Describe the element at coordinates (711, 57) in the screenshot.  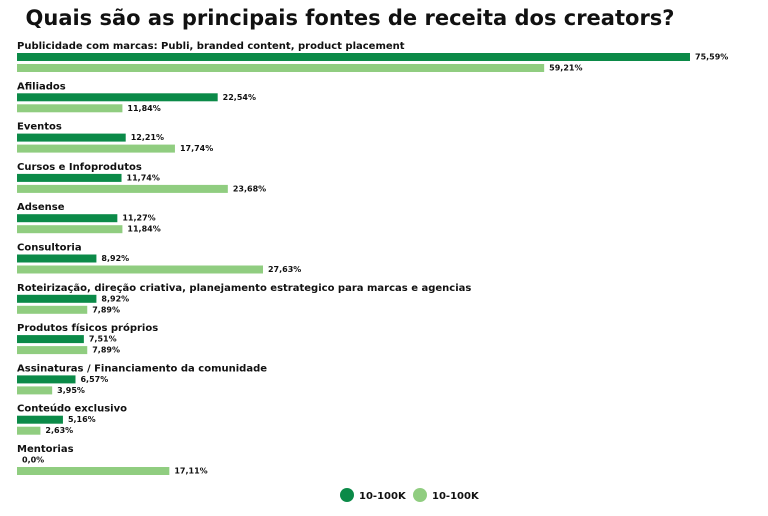
I see `value-label: 75,59%` at that location.